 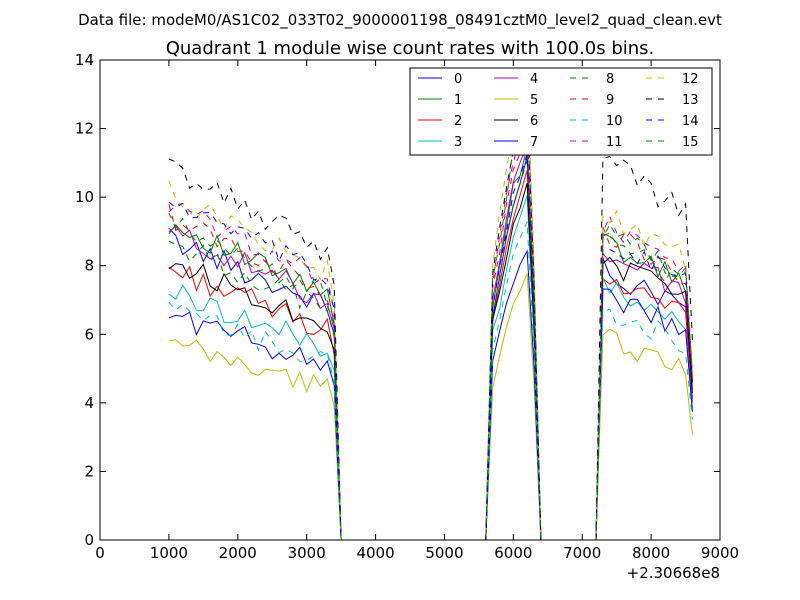 What do you see at coordinates (307, 553) in the screenshot?
I see `x-tick-label: 3000` at bounding box center [307, 553].